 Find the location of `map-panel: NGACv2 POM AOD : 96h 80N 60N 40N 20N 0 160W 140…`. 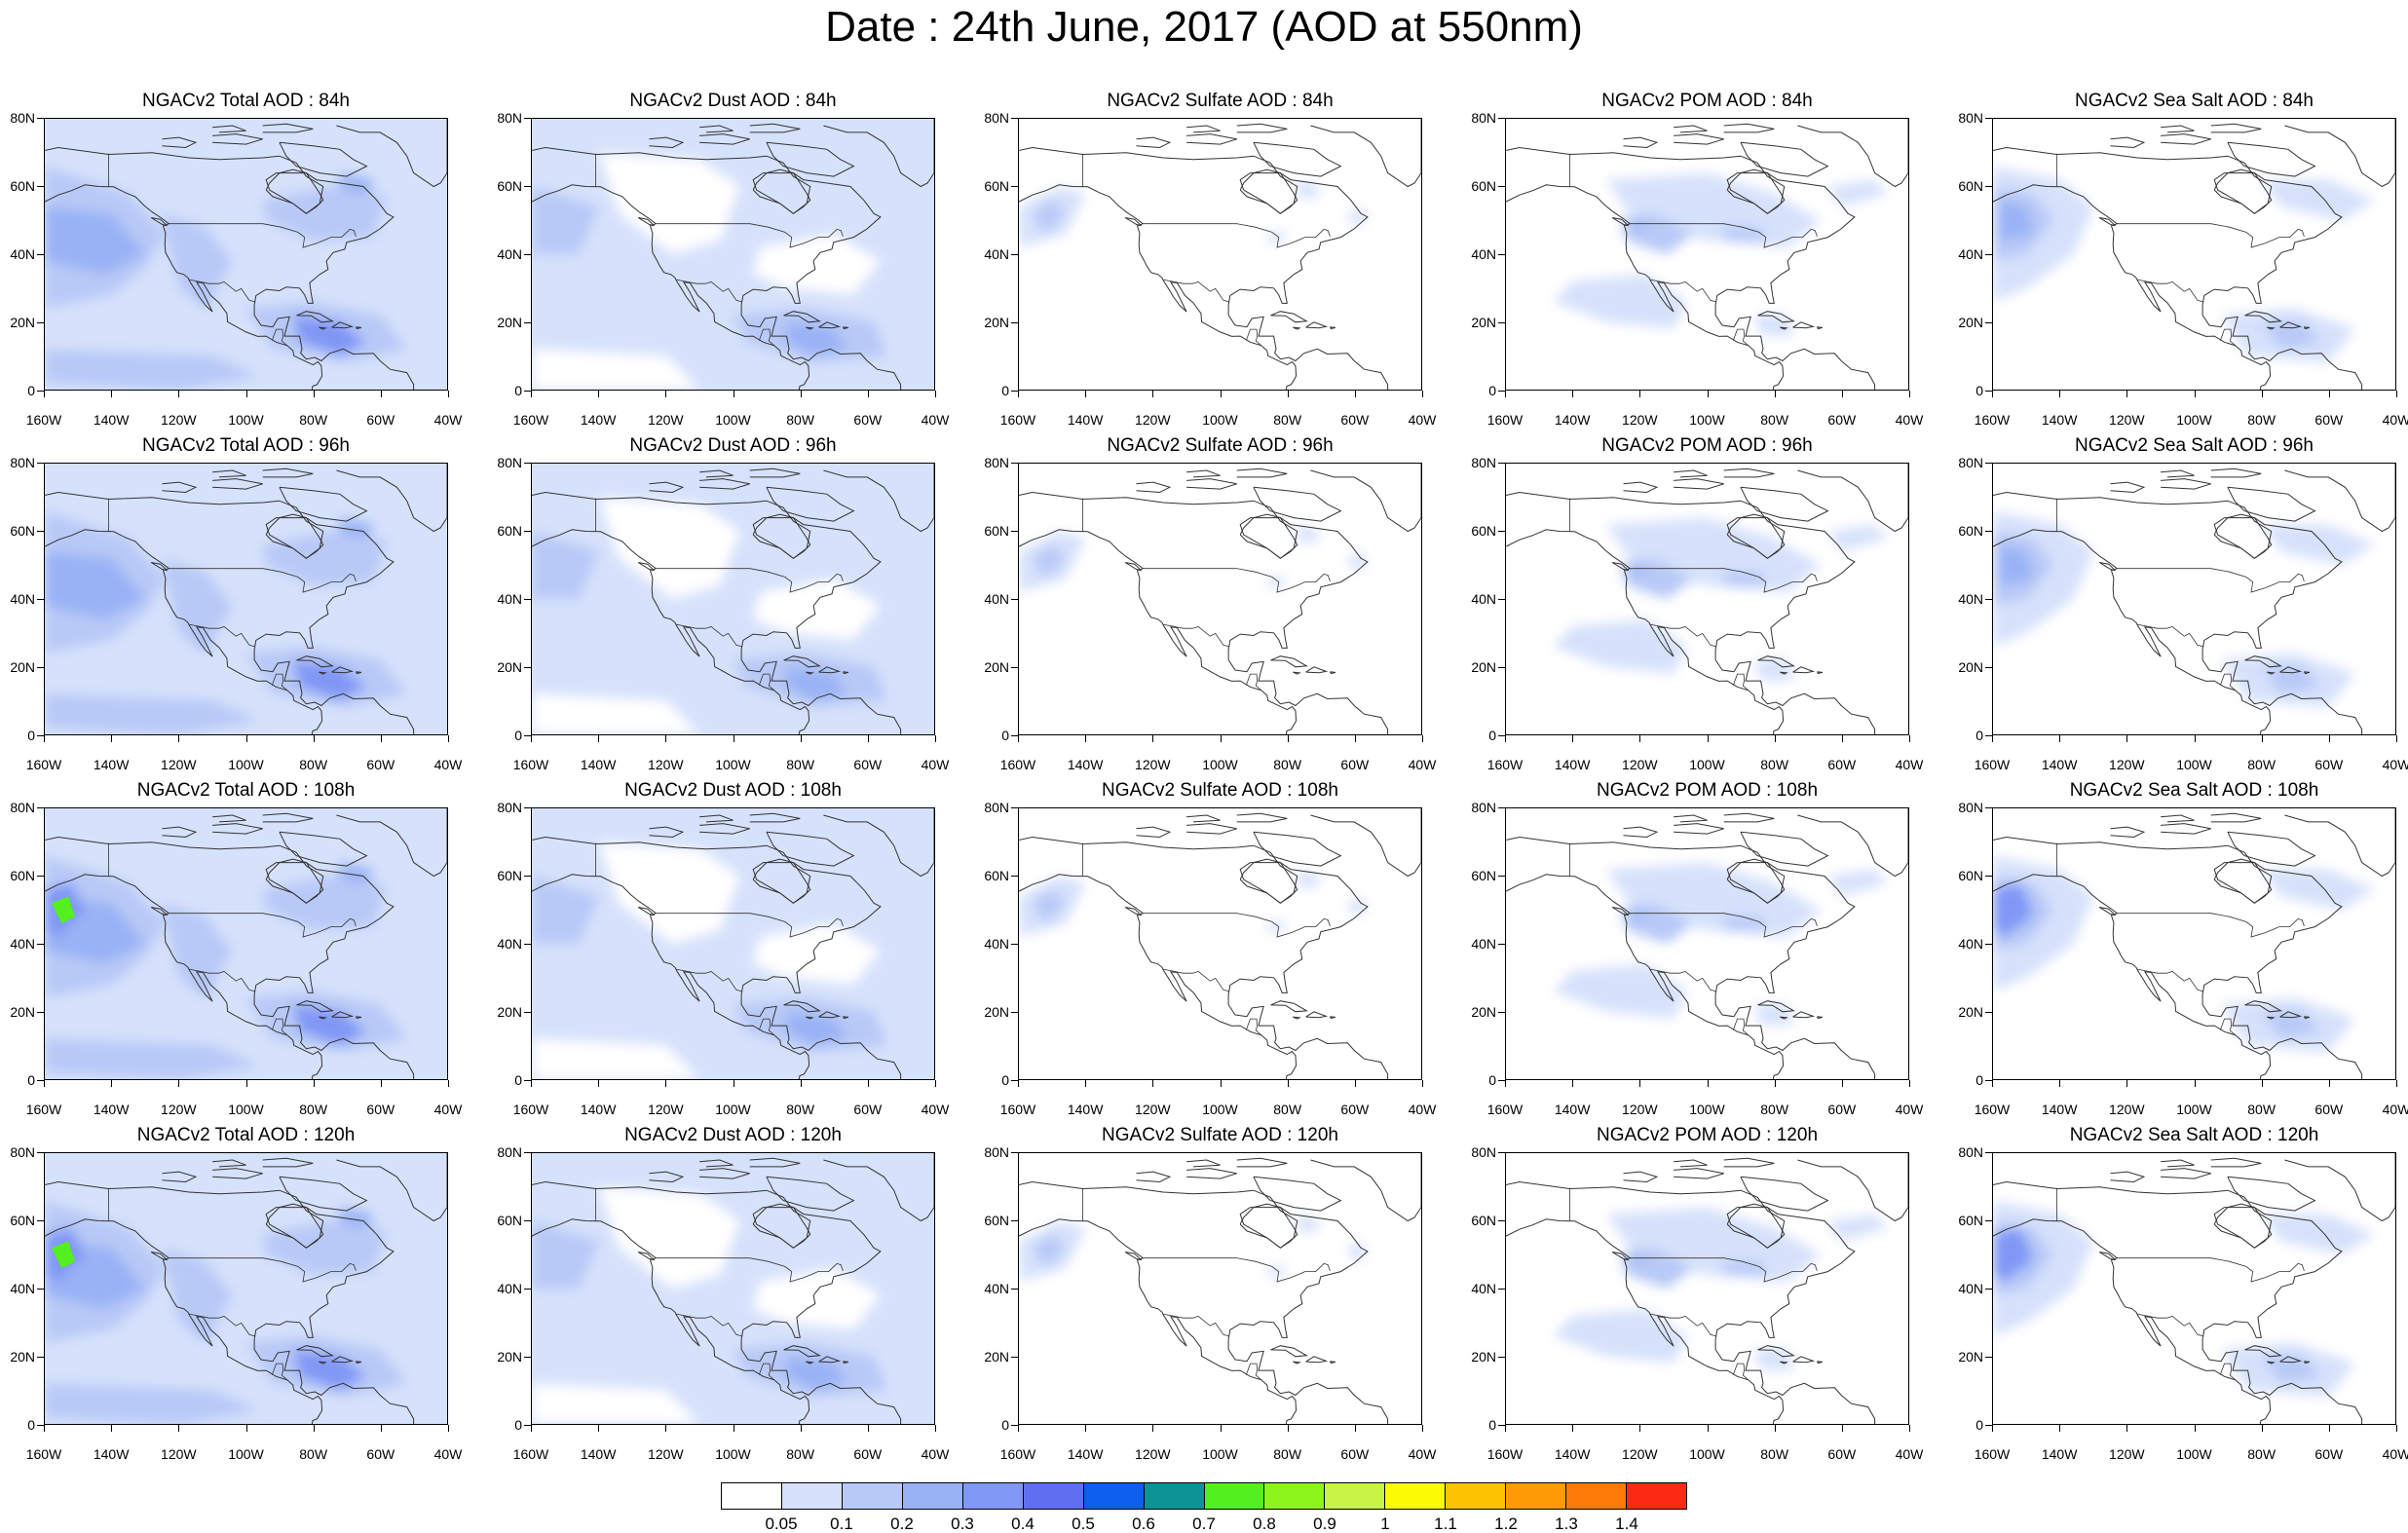

map-panel: NGACv2 POM AOD : 96h 80N 60N 40N 20N 0 160W 140… is located at coordinates (1714, 621).